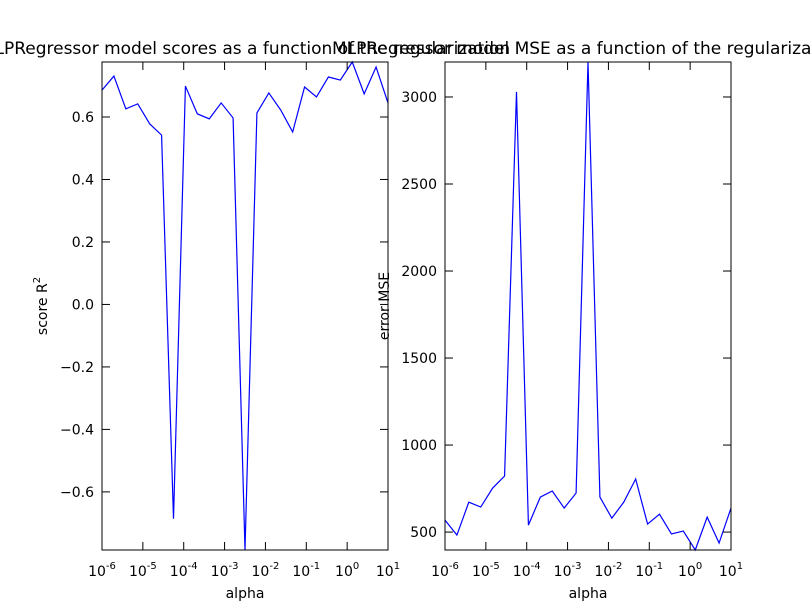 The image size is (812, 612). What do you see at coordinates (77, 368) in the screenshot?
I see `y-tick-label: −0.2` at bounding box center [77, 368].